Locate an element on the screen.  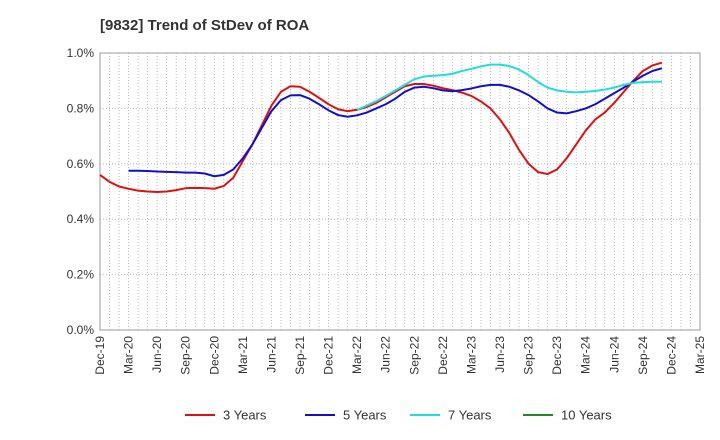
legend-label: 10 Years is located at coordinates (586, 415).